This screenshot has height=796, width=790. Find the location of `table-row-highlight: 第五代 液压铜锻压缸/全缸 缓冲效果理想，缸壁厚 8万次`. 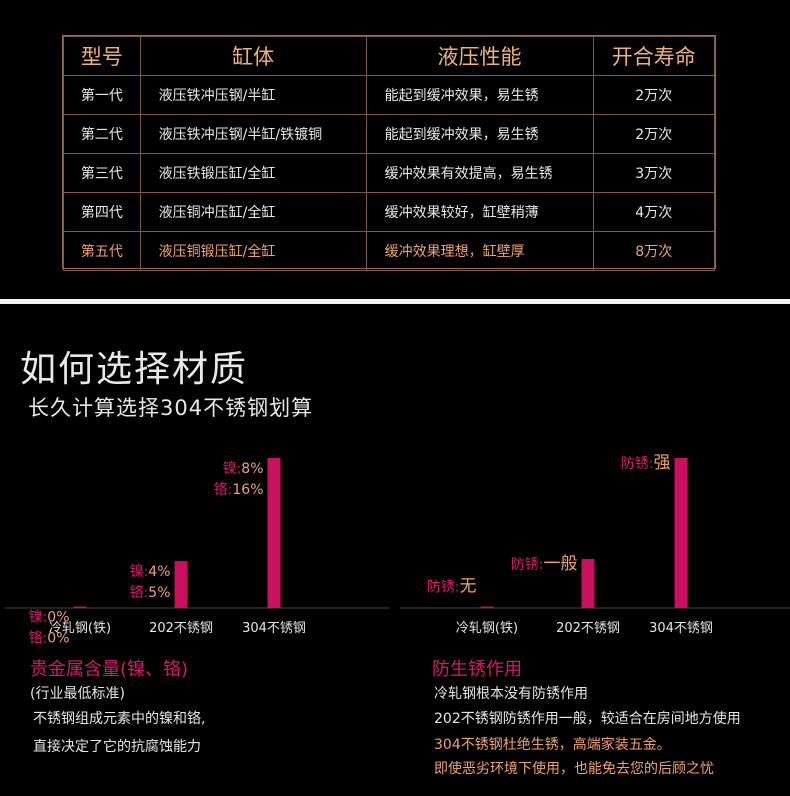

table-row-highlight: 第五代 液压铜锻压缸/全缸 缓冲效果理想，缸壁厚 8万次 is located at coordinates (389, 251).